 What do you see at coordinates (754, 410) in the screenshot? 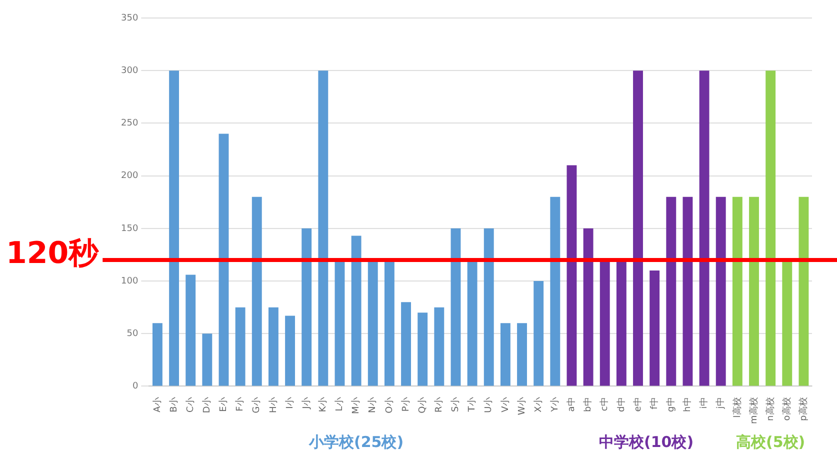
I see `x-tick-label: m高校` at bounding box center [754, 410].